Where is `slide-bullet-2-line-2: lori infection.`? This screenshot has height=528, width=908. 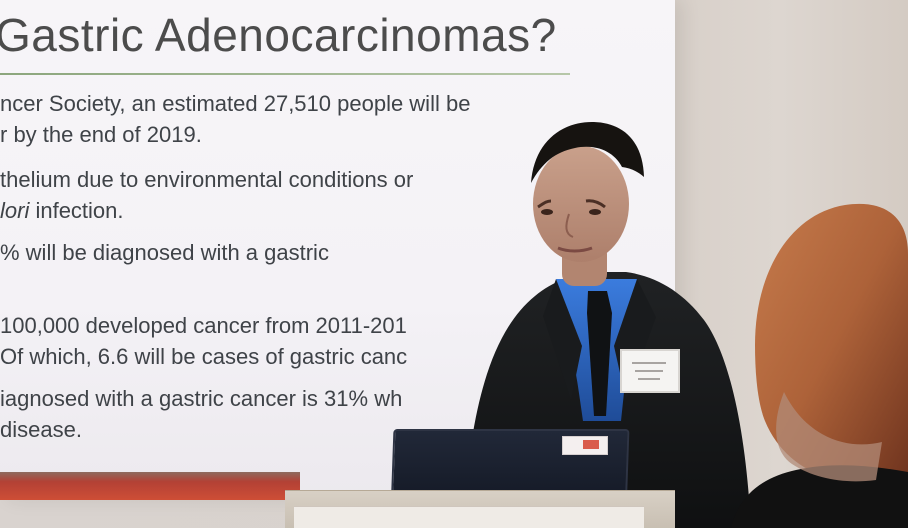
slide-bullet-2-line-2: lori infection. is located at coordinates (206, 210).